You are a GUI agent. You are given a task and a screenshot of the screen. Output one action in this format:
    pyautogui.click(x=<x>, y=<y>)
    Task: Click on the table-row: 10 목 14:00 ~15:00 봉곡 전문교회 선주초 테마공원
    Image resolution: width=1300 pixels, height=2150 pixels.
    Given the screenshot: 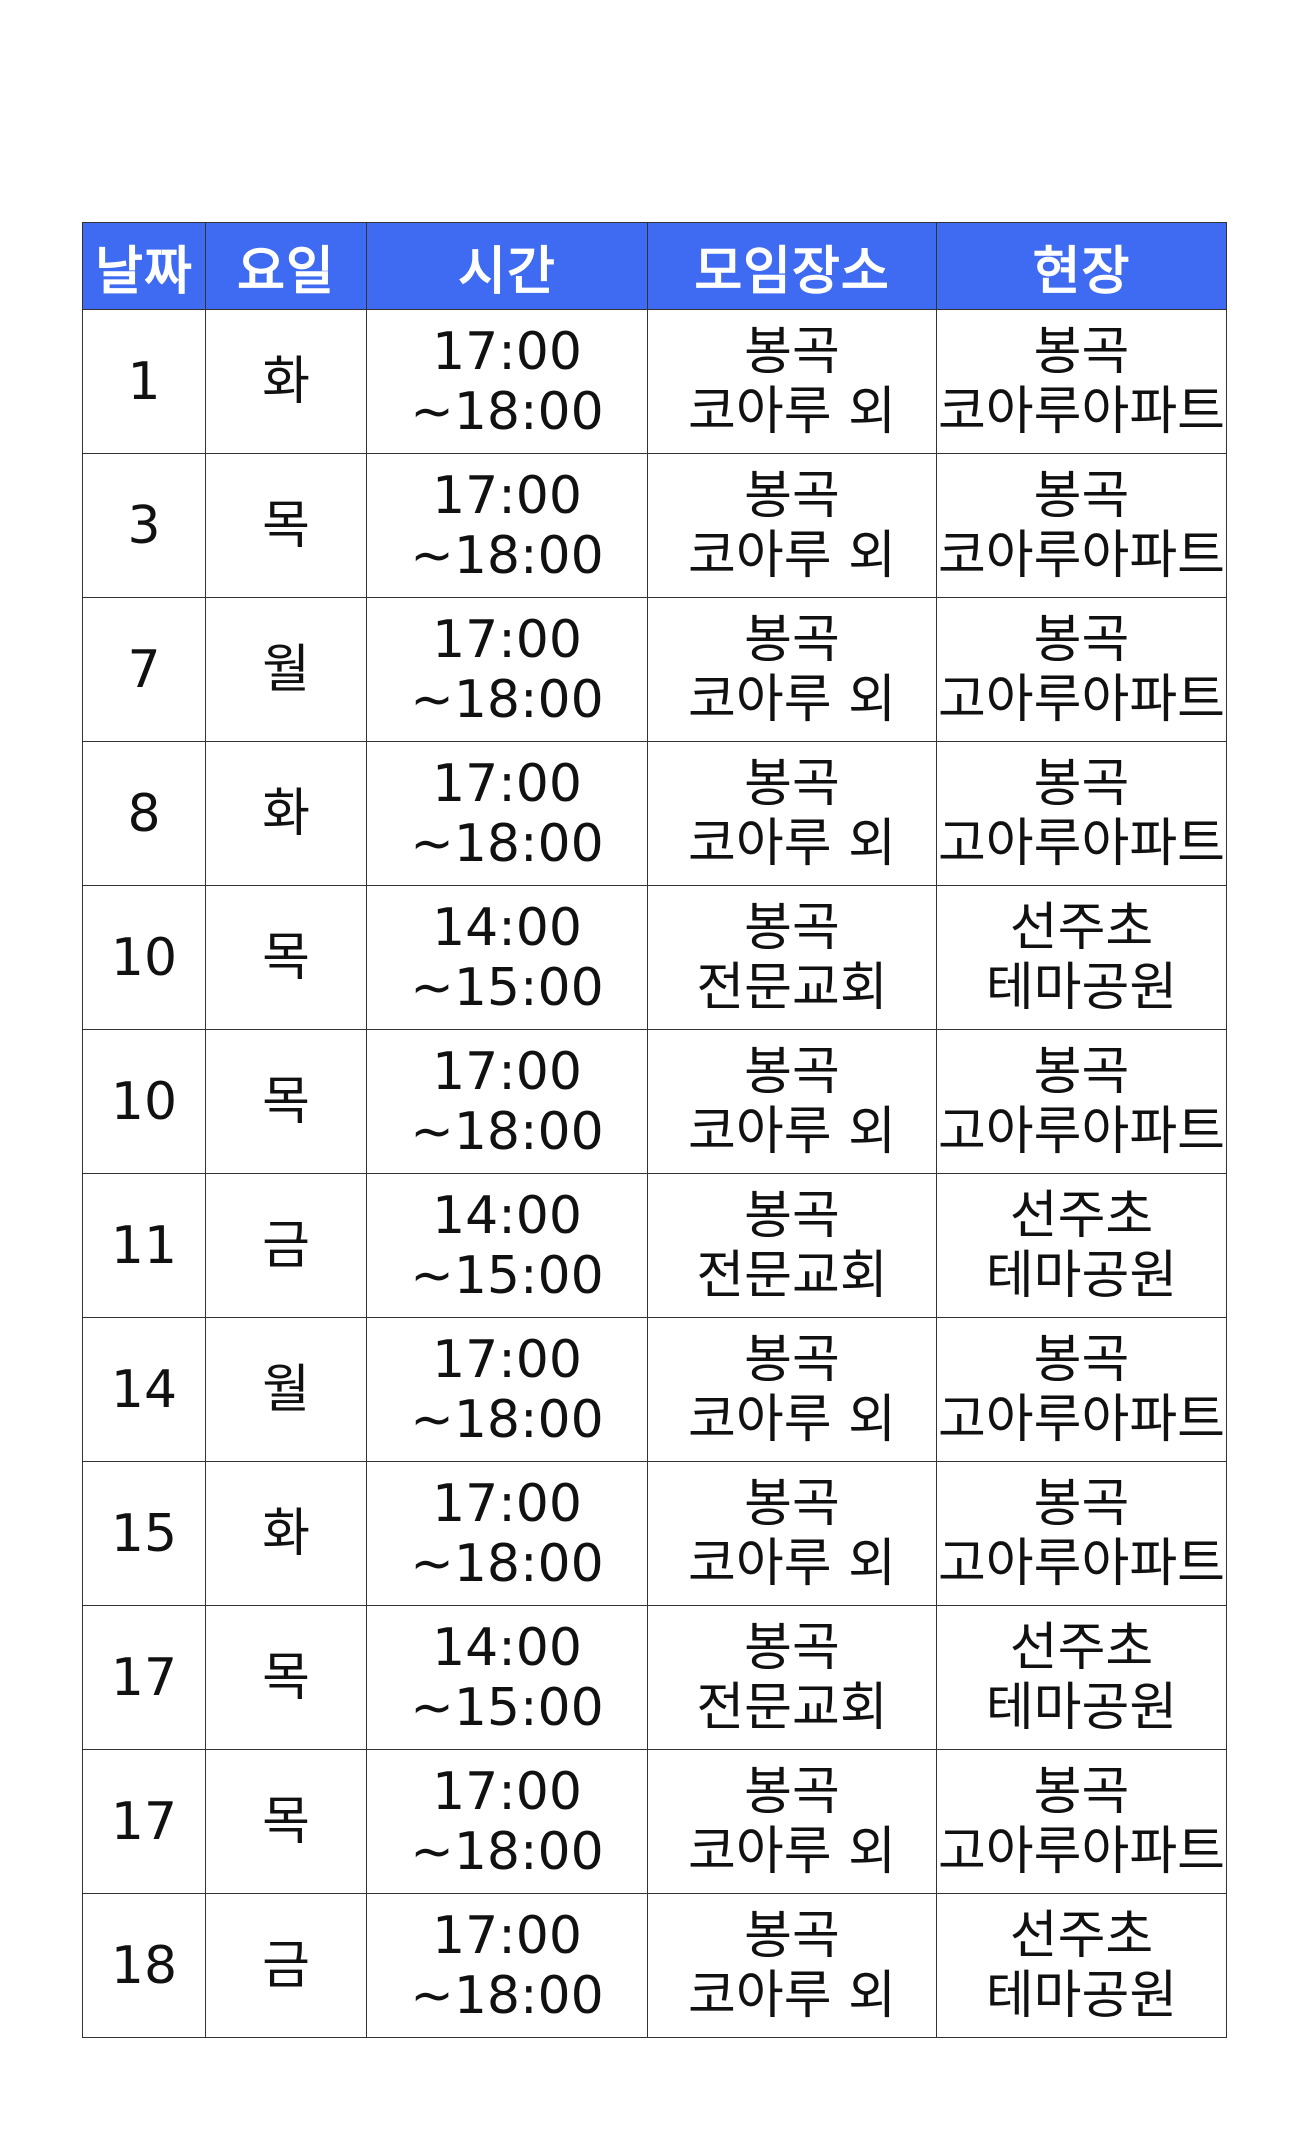 What is the action you would take?
    pyautogui.click(x=654, y=957)
    